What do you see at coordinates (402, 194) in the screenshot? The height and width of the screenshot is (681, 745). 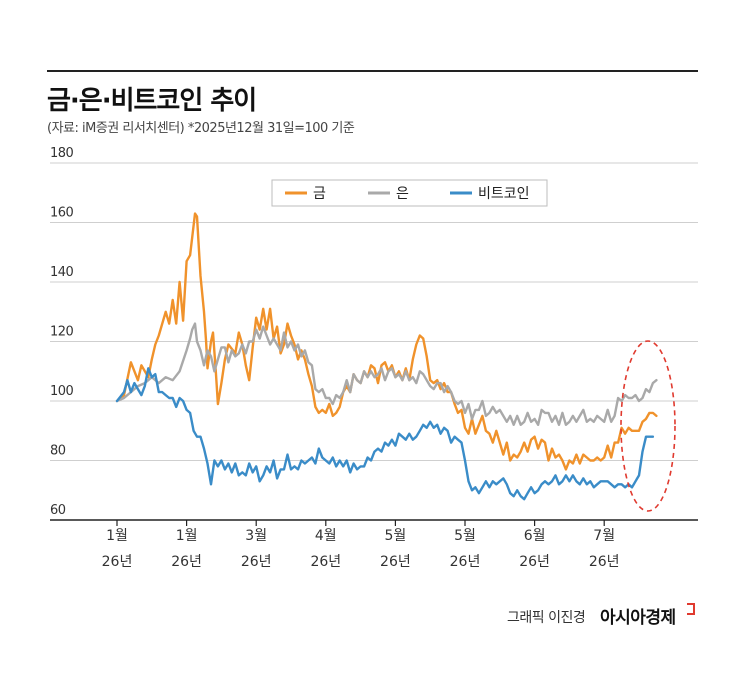 I see `legend-label-1: 은` at bounding box center [402, 194].